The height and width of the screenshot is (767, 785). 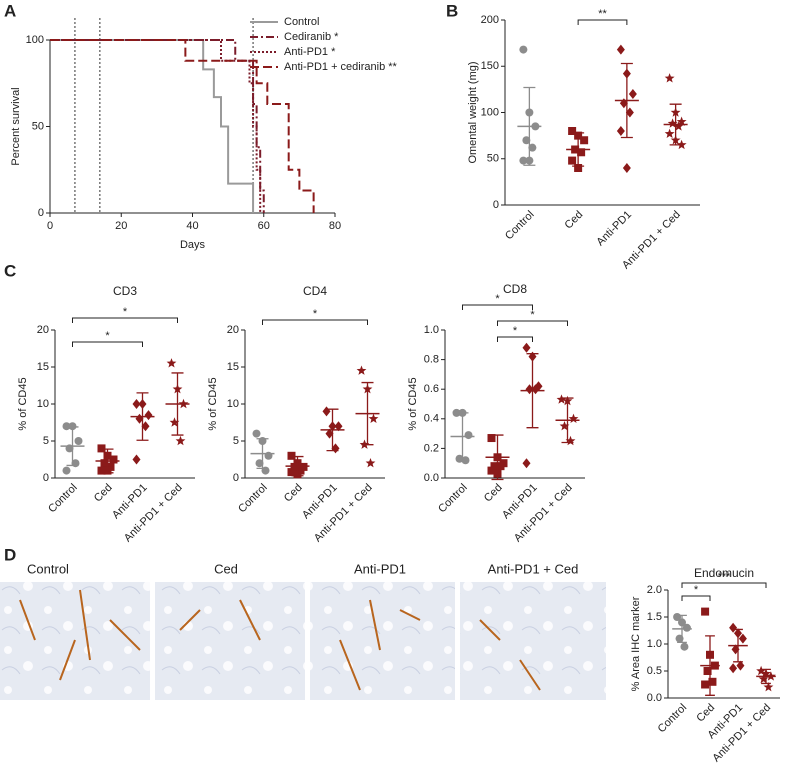 What do you see at coordinates (654, 698) in the screenshot?
I see `y-tick-label: 0.0` at bounding box center [654, 698].